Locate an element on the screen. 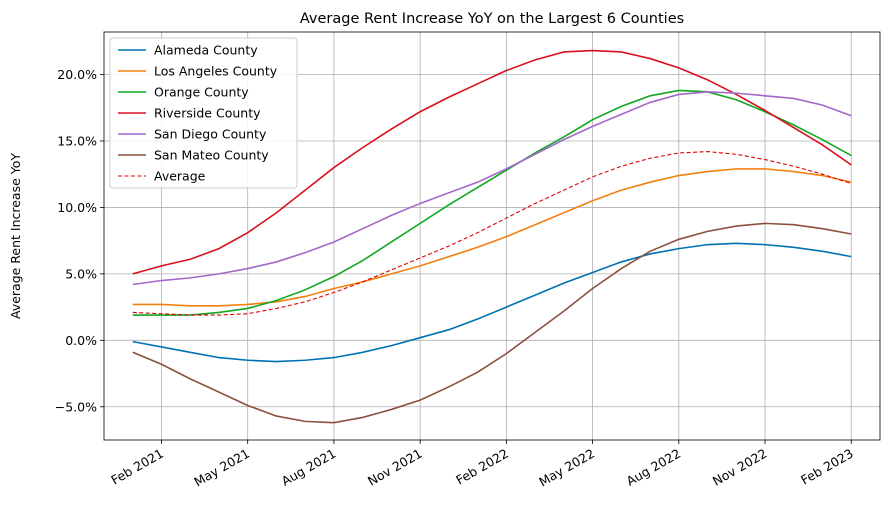 The height and width of the screenshot is (506, 888). x-tick-label: Aug 2021 is located at coordinates (309, 467).